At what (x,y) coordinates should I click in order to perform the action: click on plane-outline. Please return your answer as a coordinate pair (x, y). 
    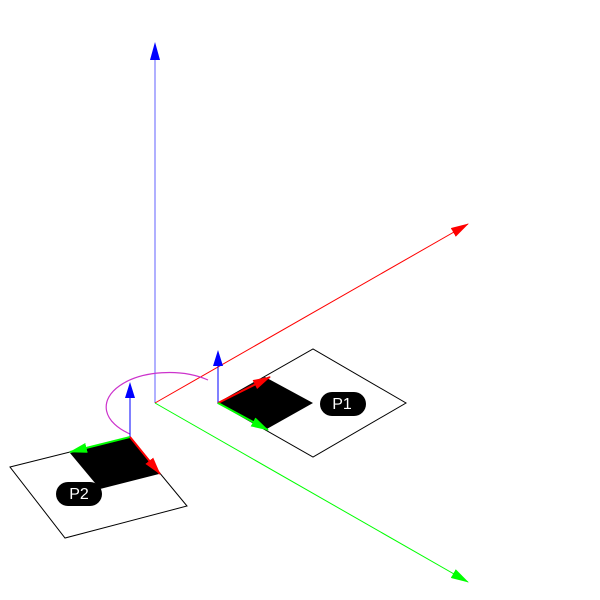
    Looking at the image, I should click on (311, 403).